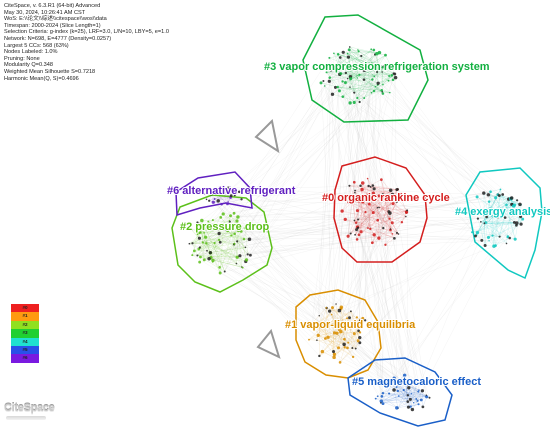 The height and width of the screenshot is (430, 550). I want to click on cluster-label-0: #0 organic rankine cycle, so click(386, 198).